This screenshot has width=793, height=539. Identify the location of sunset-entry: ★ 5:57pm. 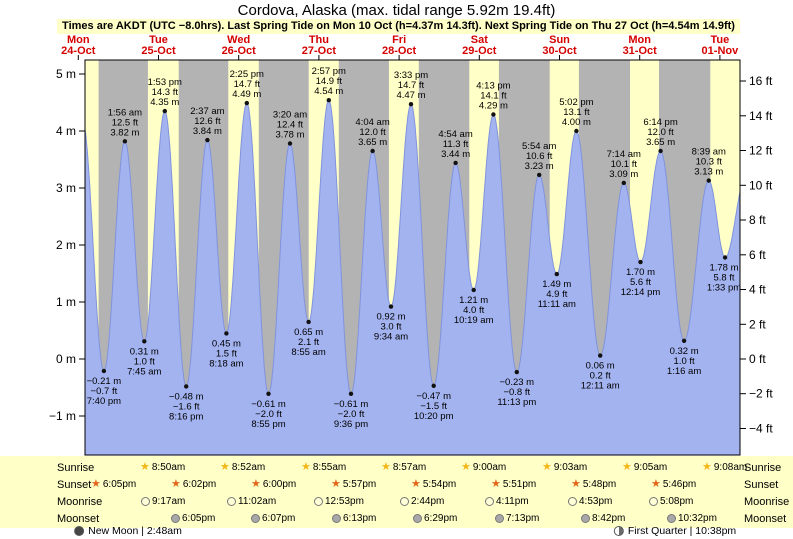
(353, 484).